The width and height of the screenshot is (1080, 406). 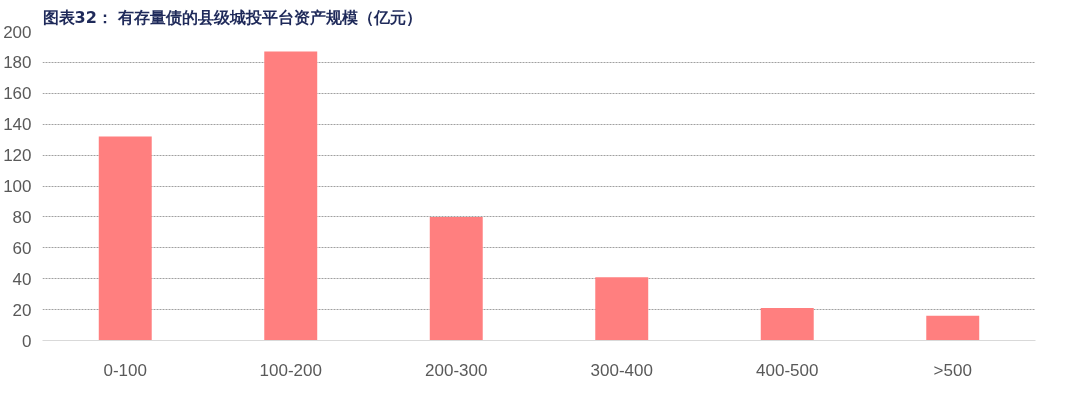 I want to click on x-tick-label: 100-200, so click(x=290, y=370).